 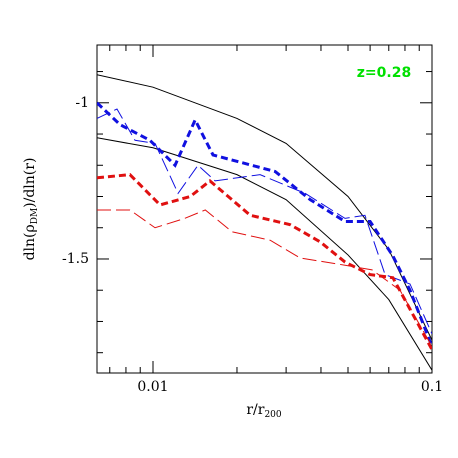 I want to click on x-axis-label: r/r200, so click(x=264, y=411).